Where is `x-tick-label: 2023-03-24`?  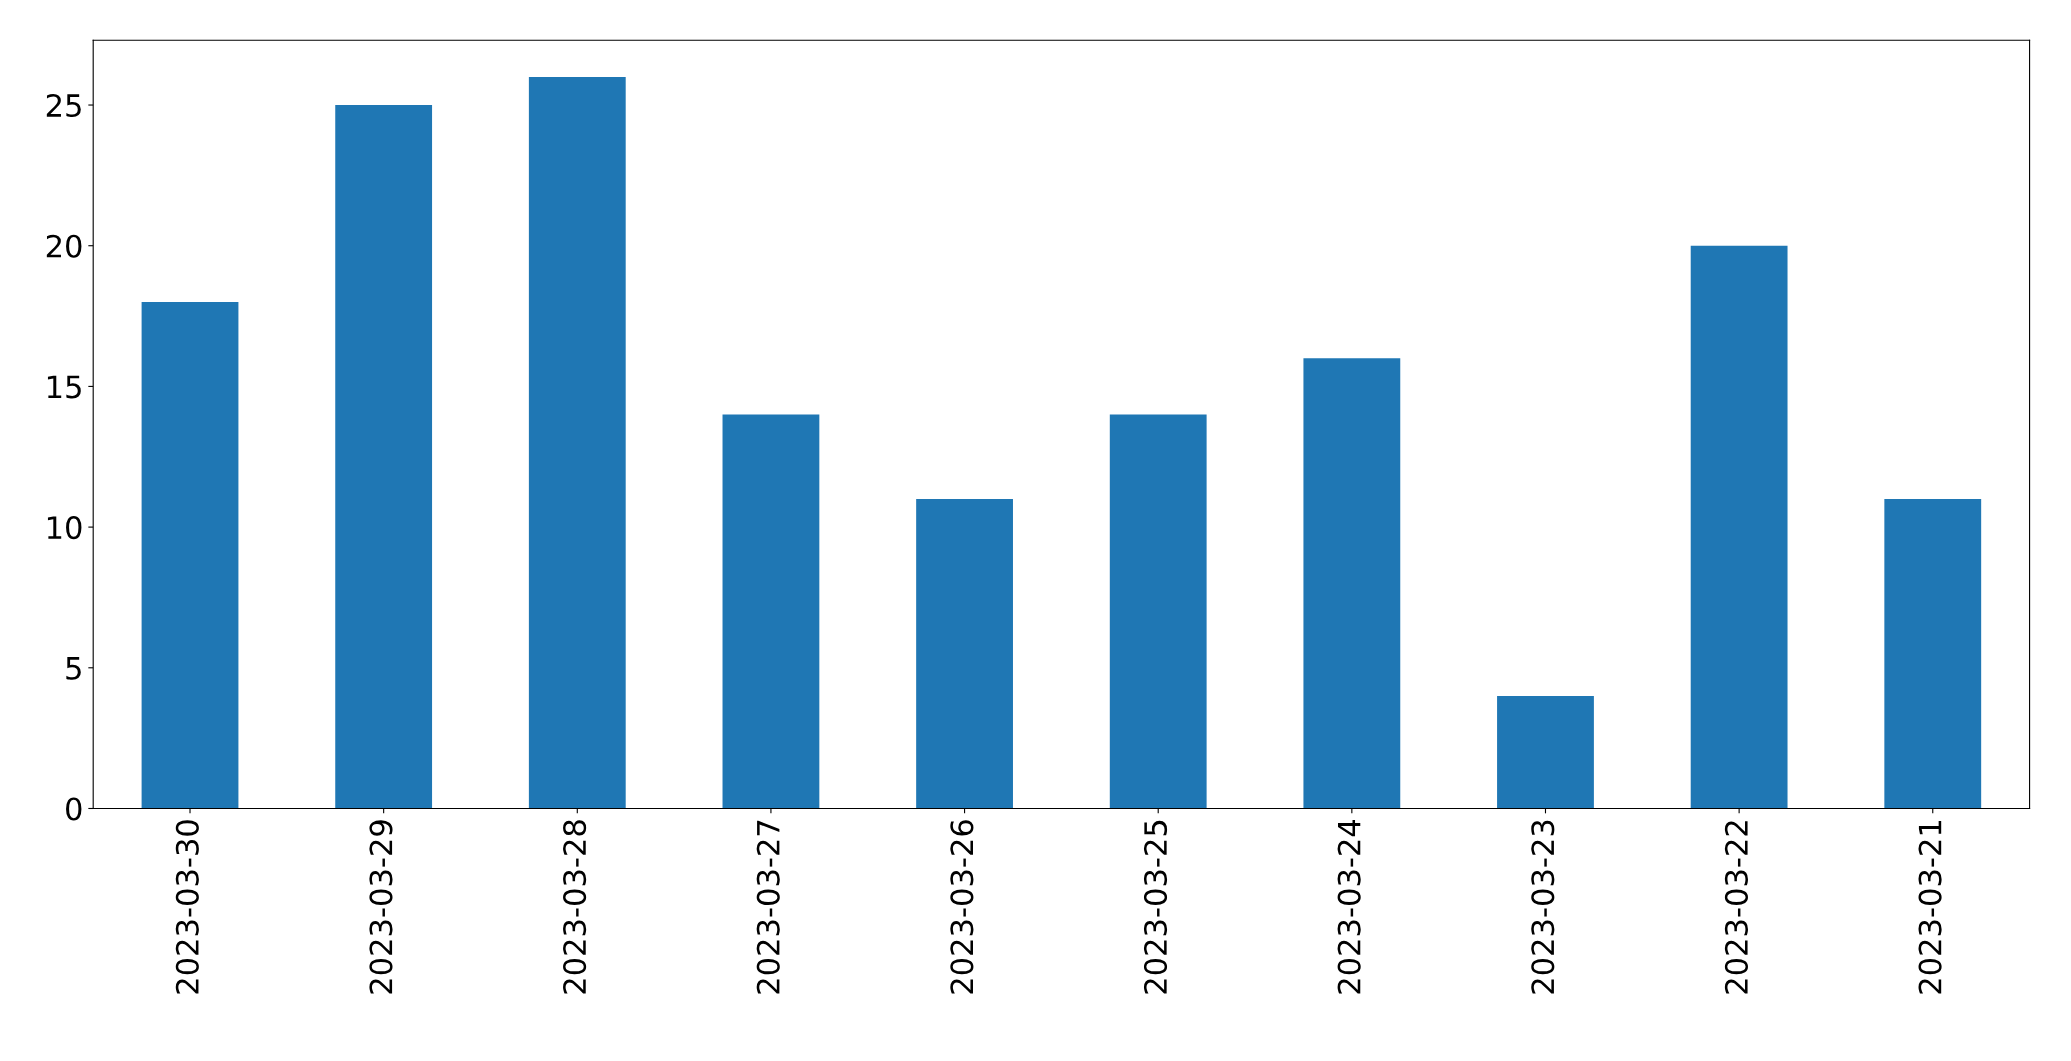
x-tick-label: 2023-03-24 is located at coordinates (1349, 906).